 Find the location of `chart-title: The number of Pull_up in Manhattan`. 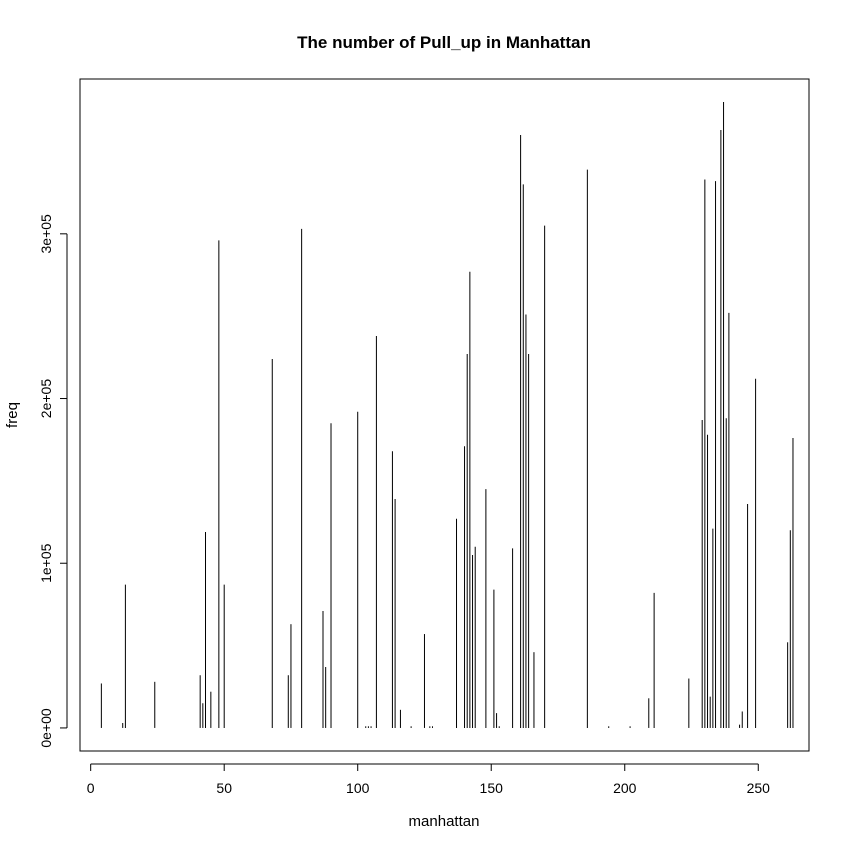

chart-title: The number of Pull_up in Manhattan is located at coordinates (444, 42).